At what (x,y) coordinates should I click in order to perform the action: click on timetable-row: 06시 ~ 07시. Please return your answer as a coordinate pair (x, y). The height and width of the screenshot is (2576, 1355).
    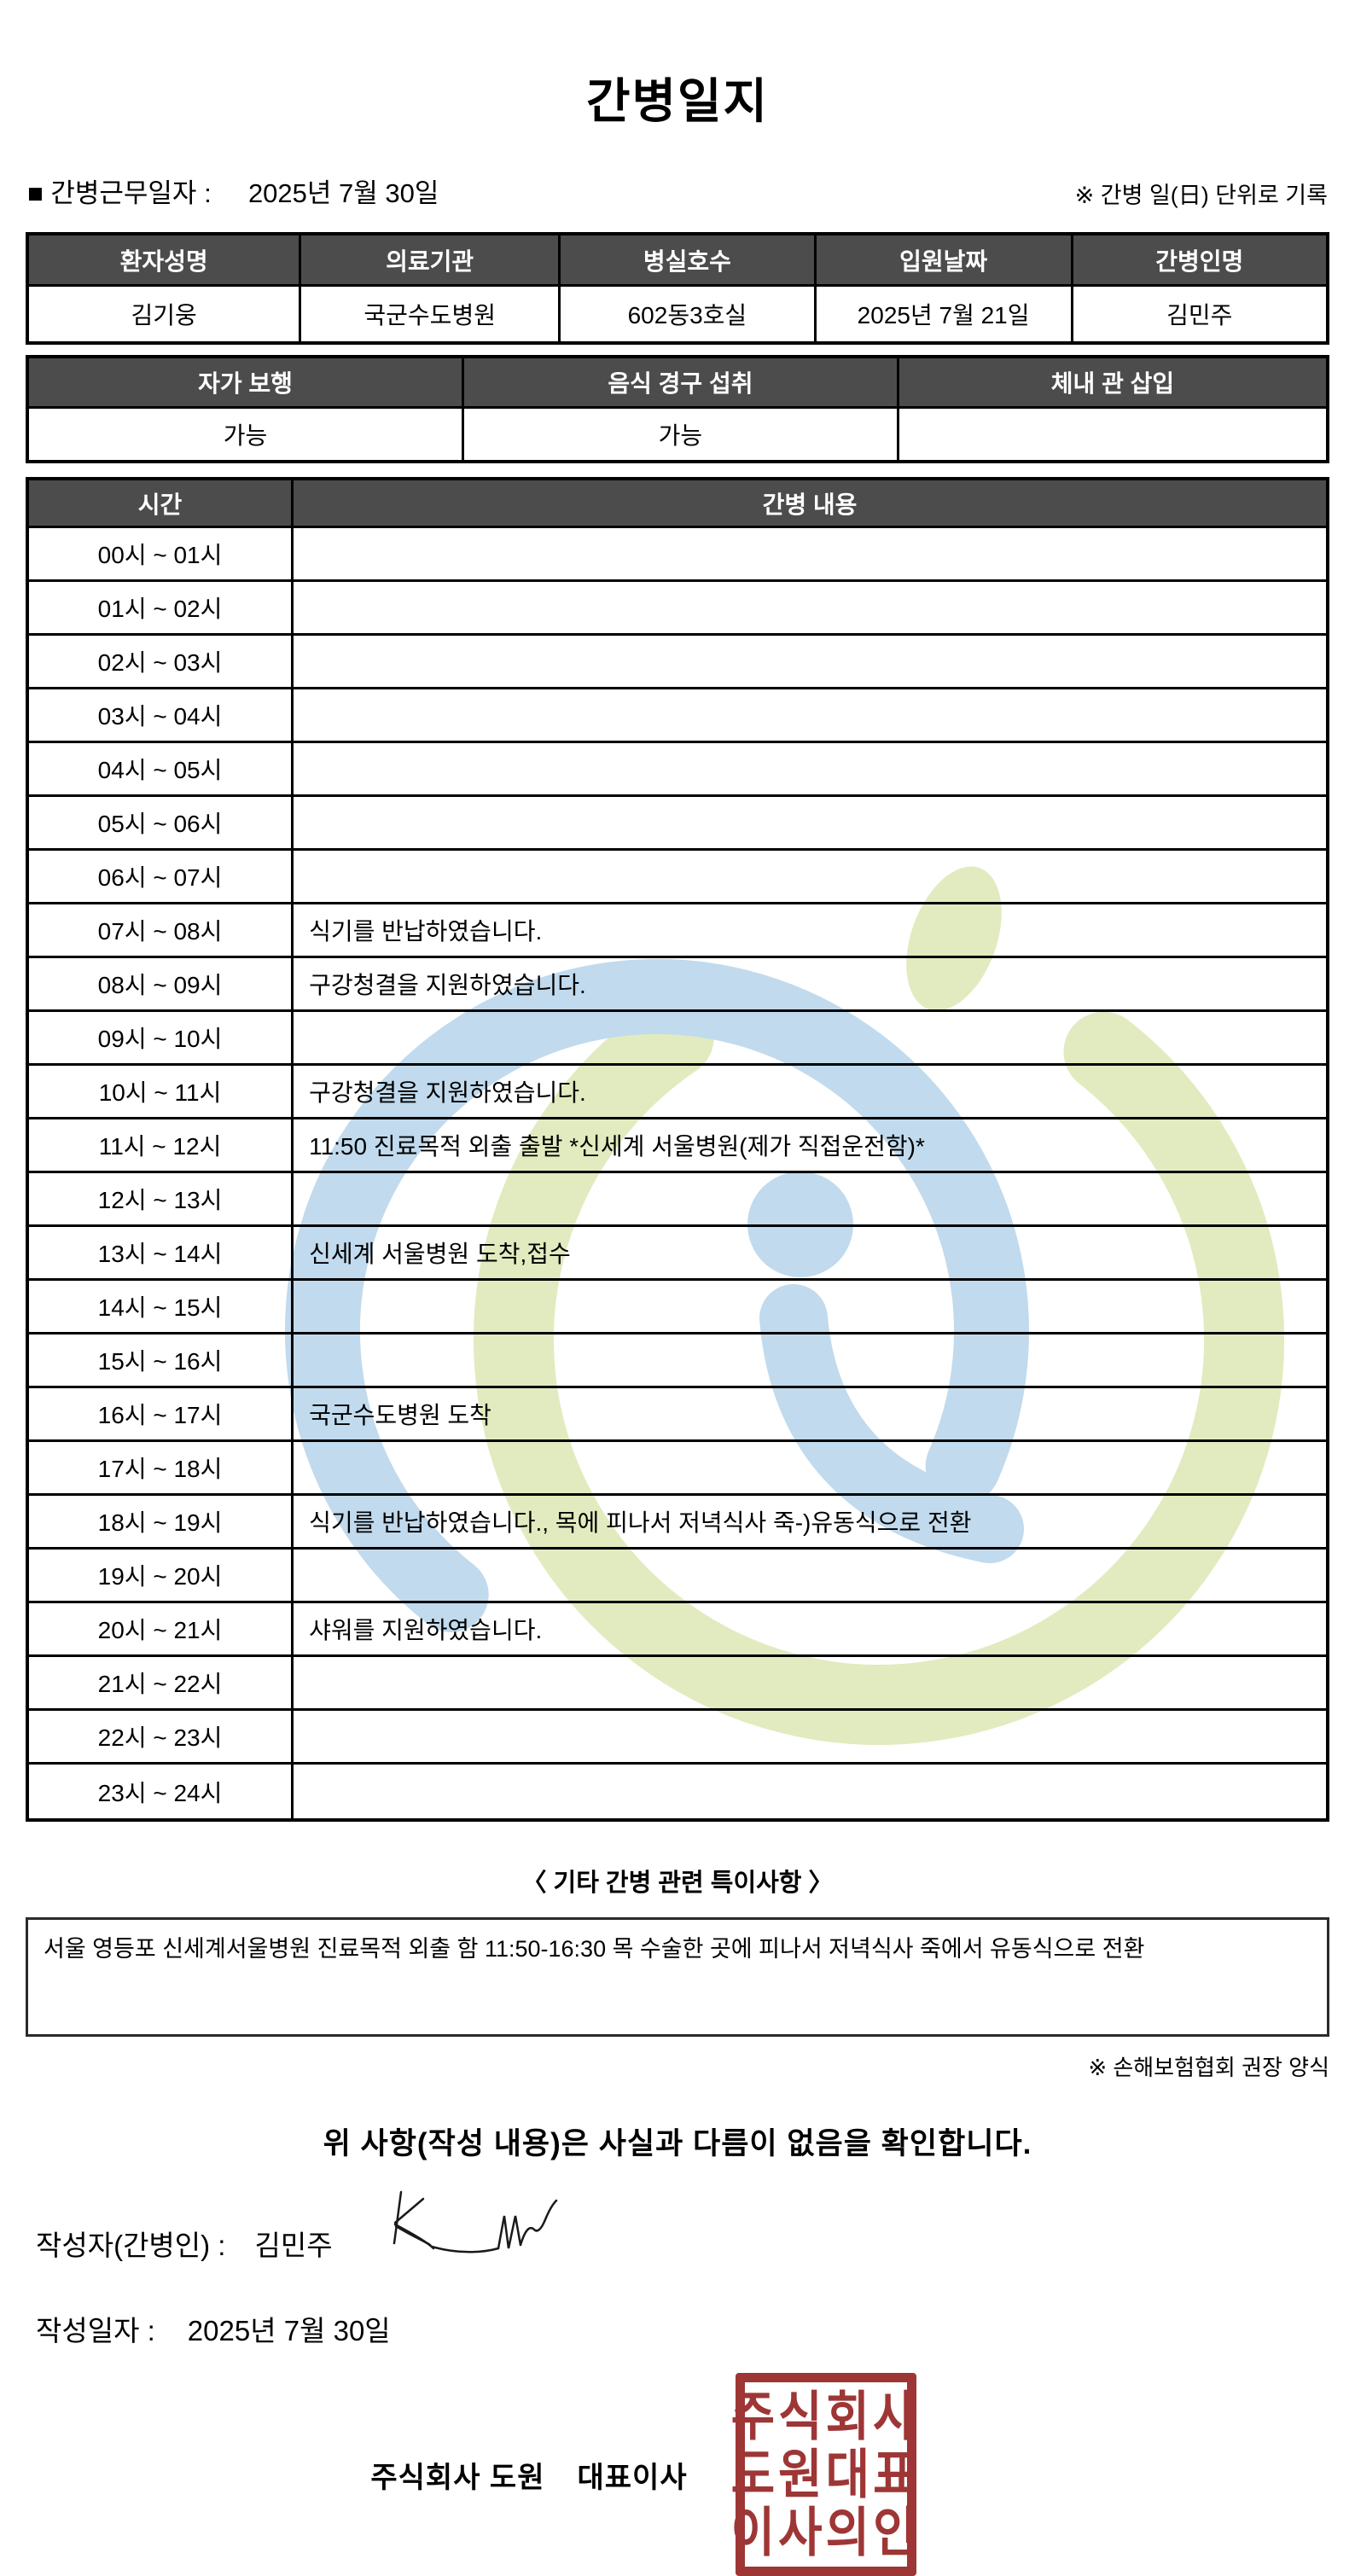
    Looking at the image, I should click on (677, 878).